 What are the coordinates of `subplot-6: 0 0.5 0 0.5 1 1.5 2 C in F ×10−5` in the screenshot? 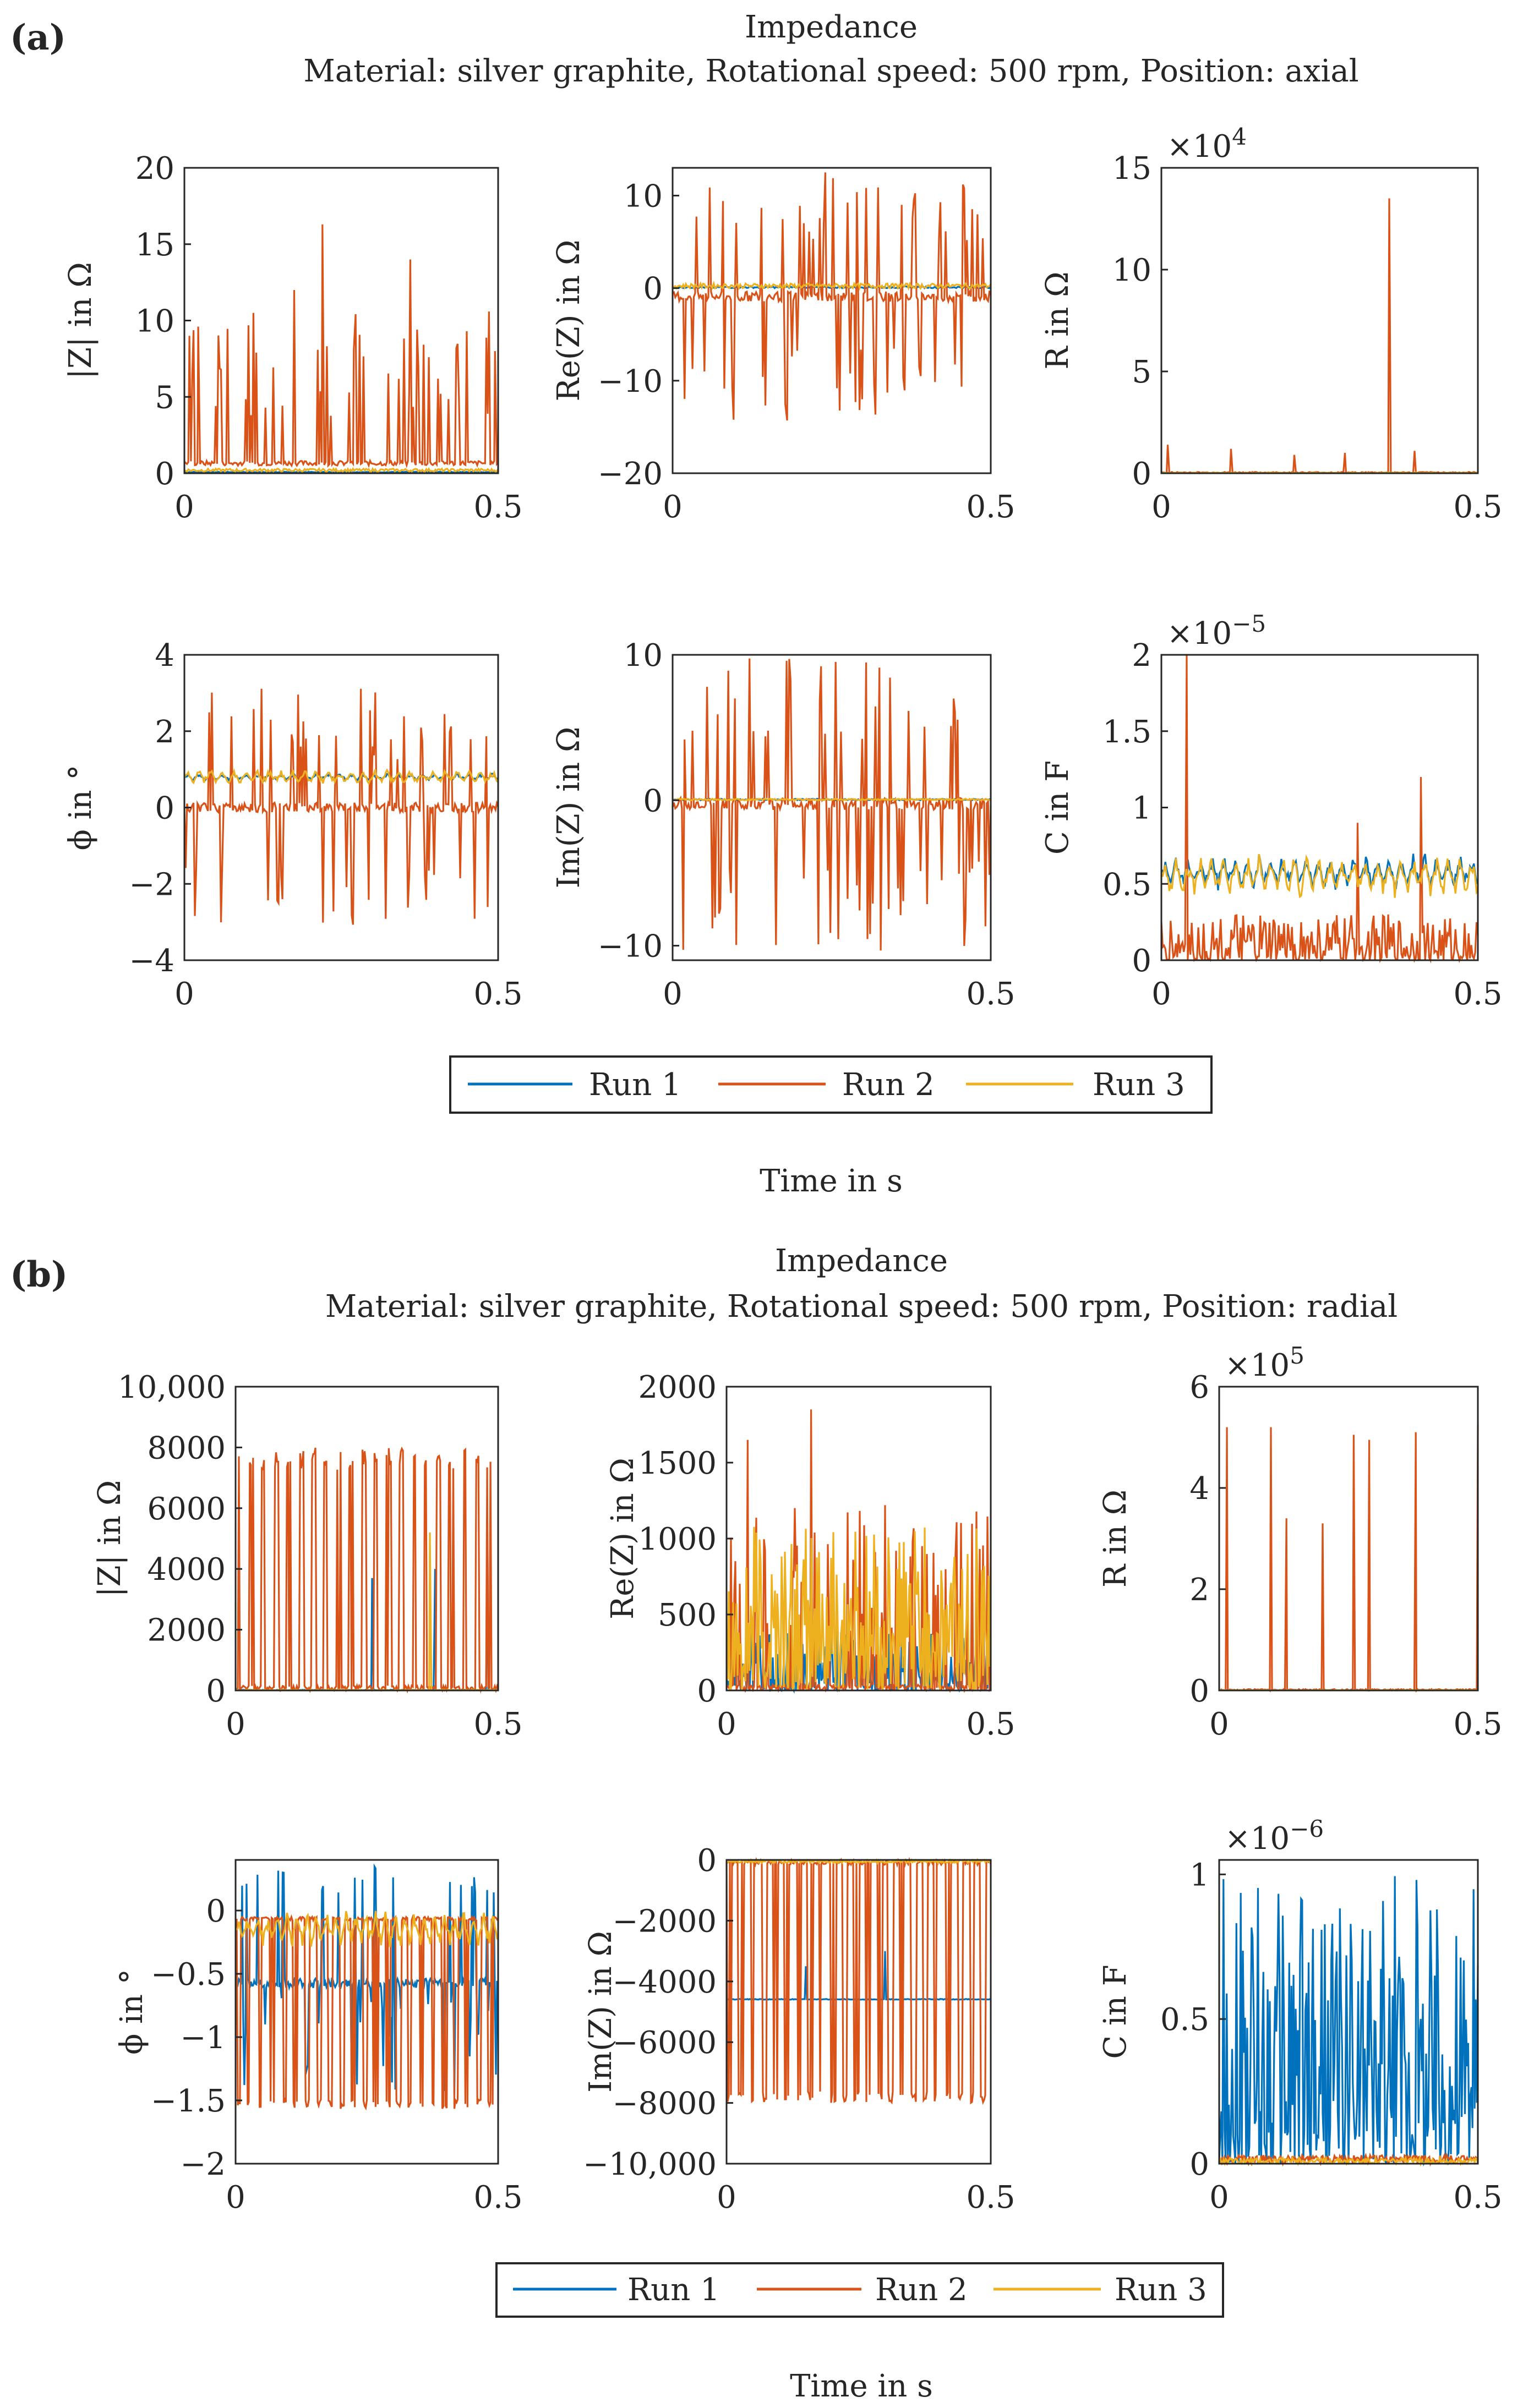 It's located at (1271, 811).